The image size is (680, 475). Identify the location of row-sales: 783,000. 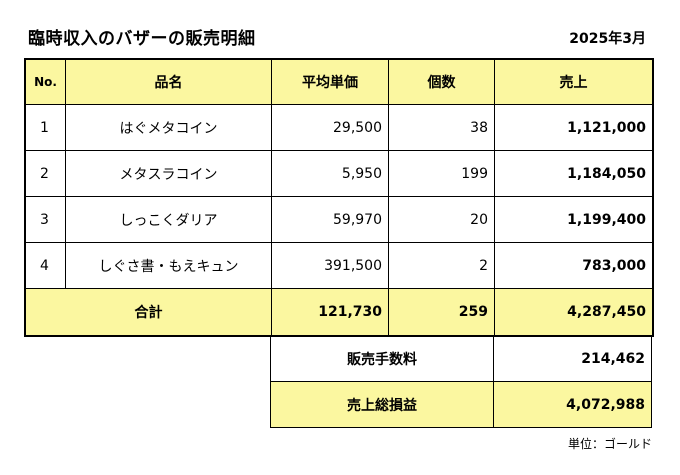
(573, 265).